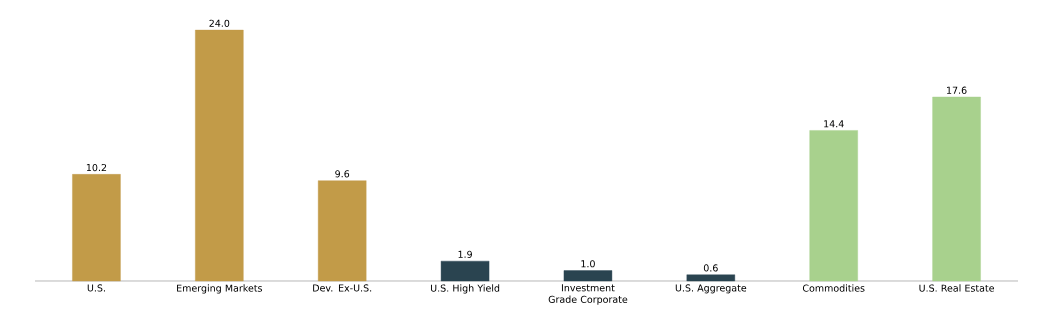 The width and height of the screenshot is (1054, 324). Describe the element at coordinates (96, 167) in the screenshot. I see `data-label: 10.2` at that location.